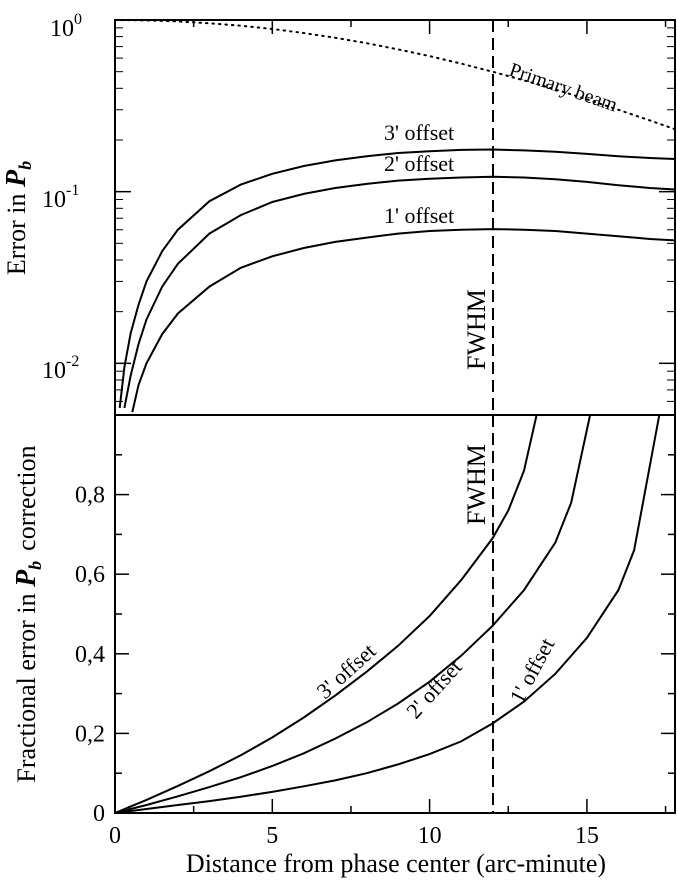  I want to click on svg-text: 10⁻², so click(60, 368).